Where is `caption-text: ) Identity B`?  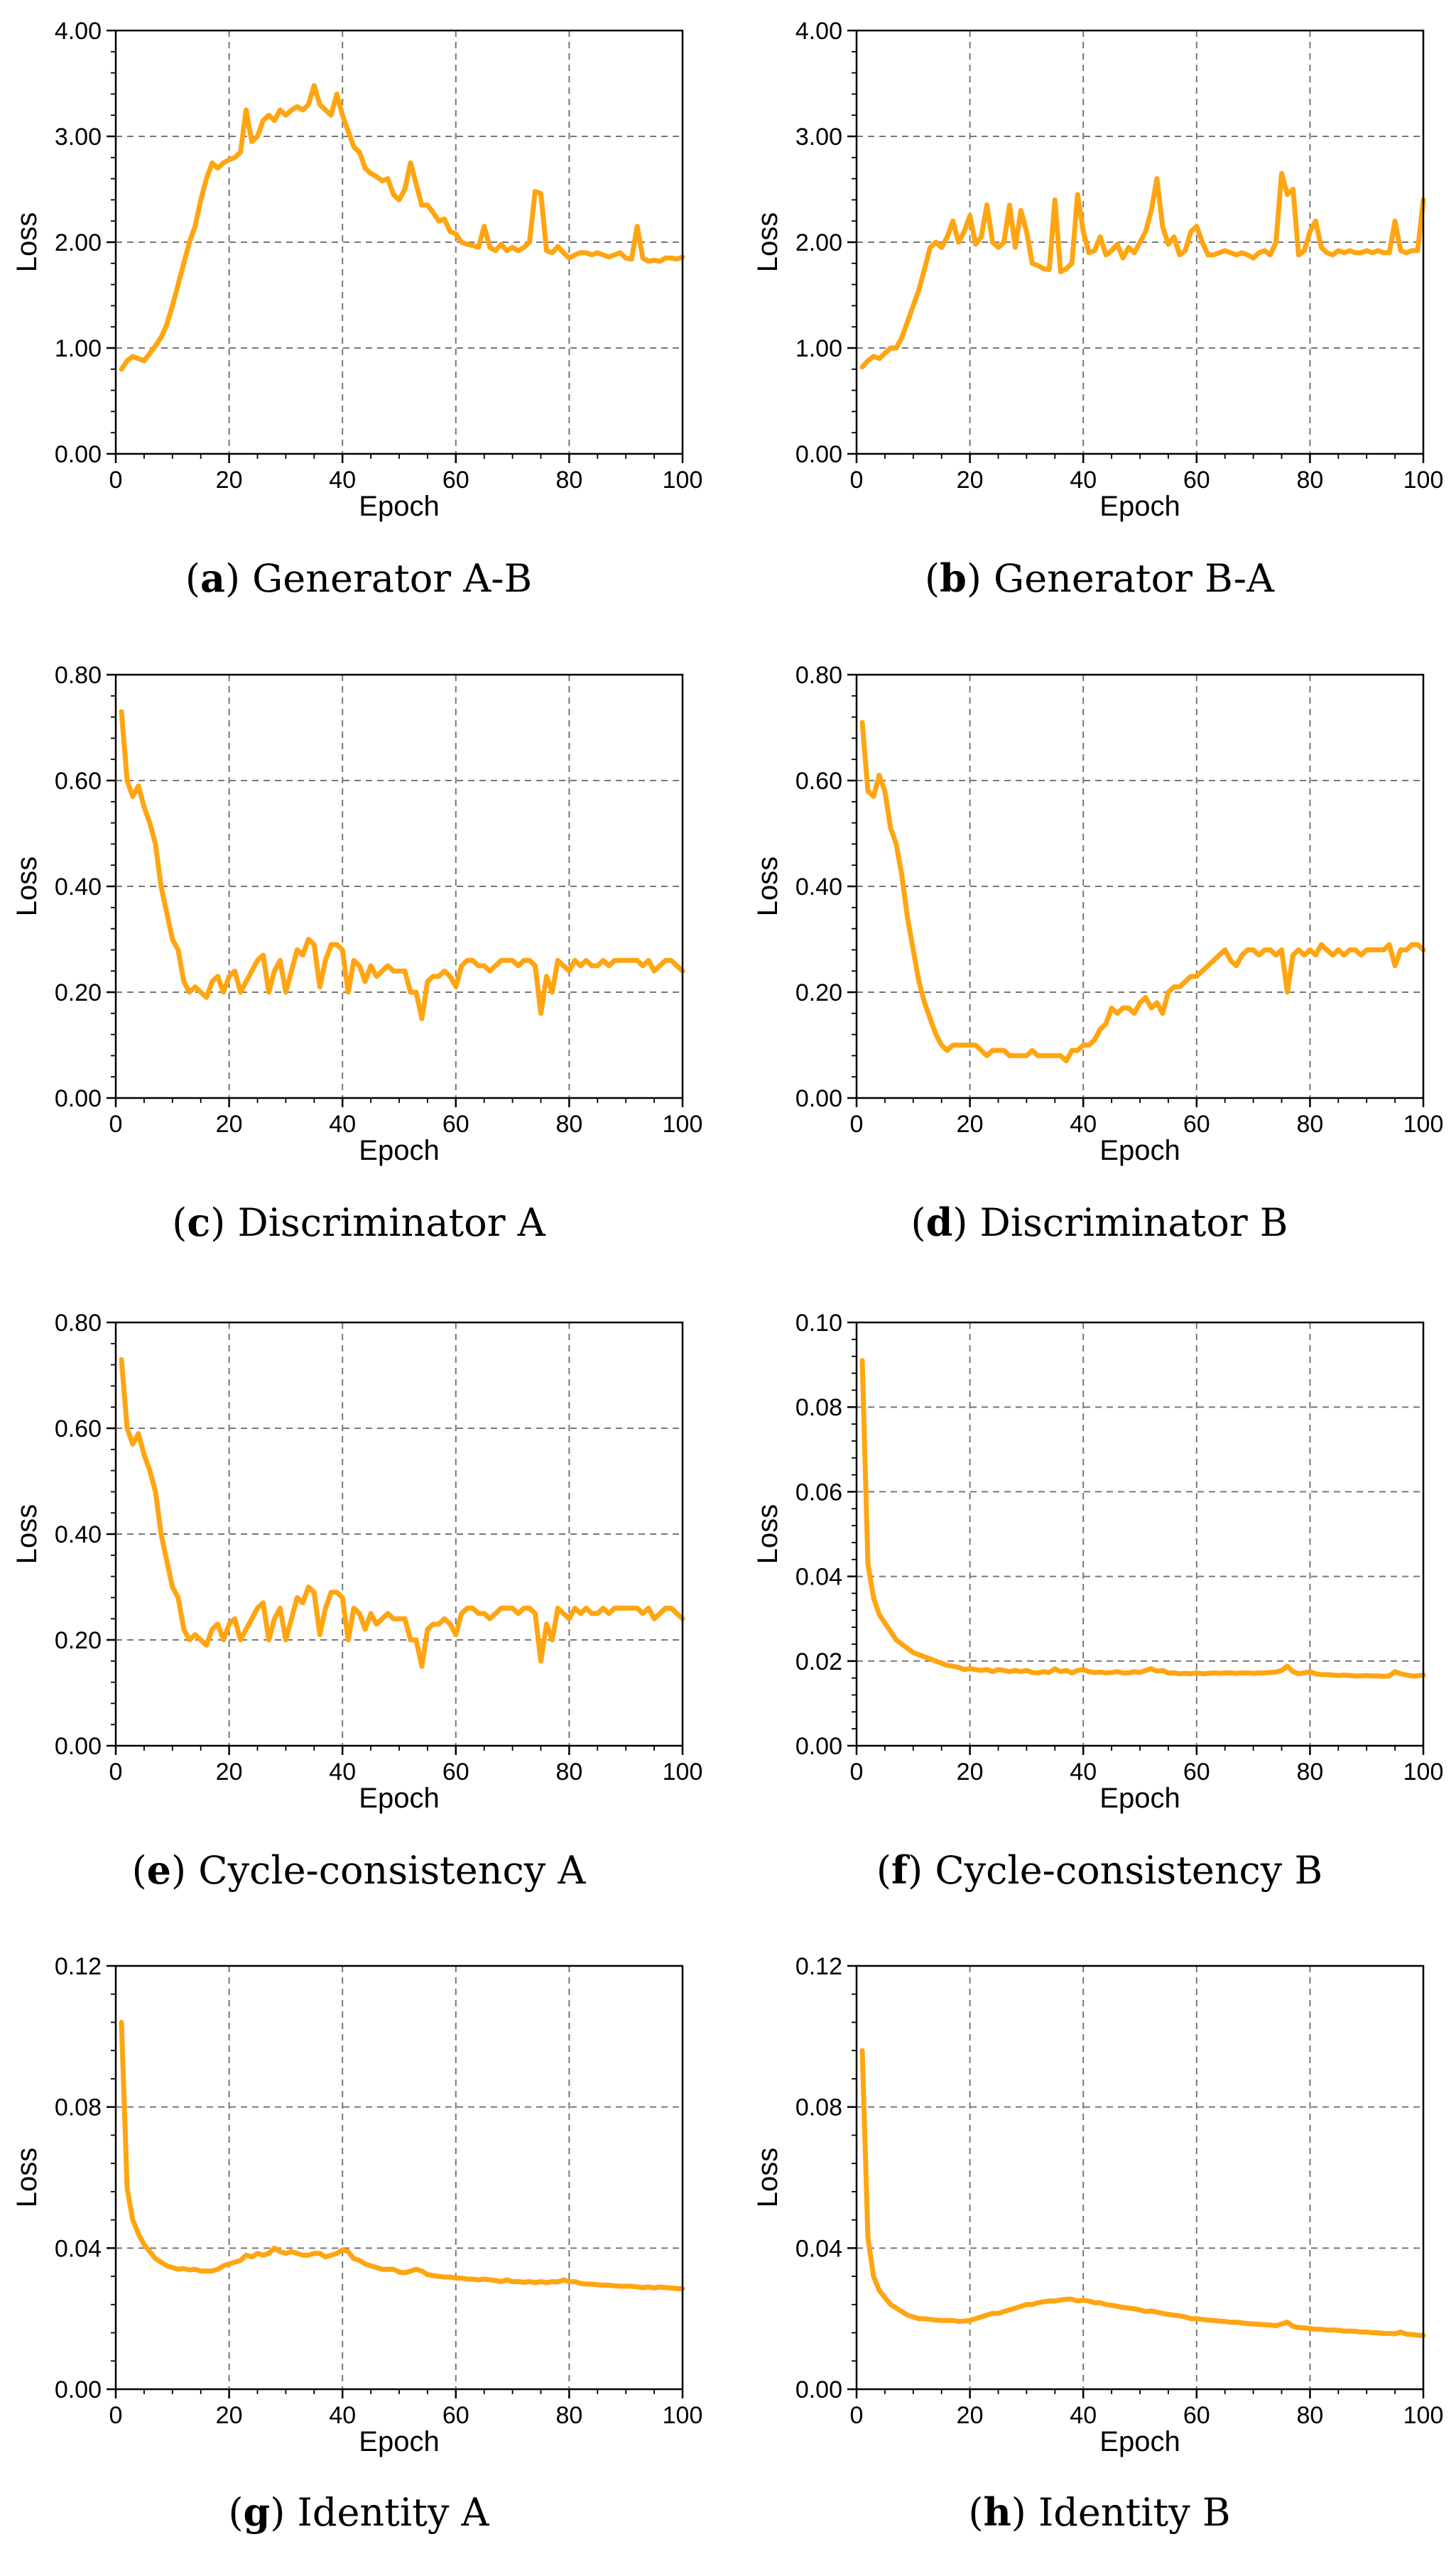
caption-text: ) Identity B is located at coordinates (1121, 2512).